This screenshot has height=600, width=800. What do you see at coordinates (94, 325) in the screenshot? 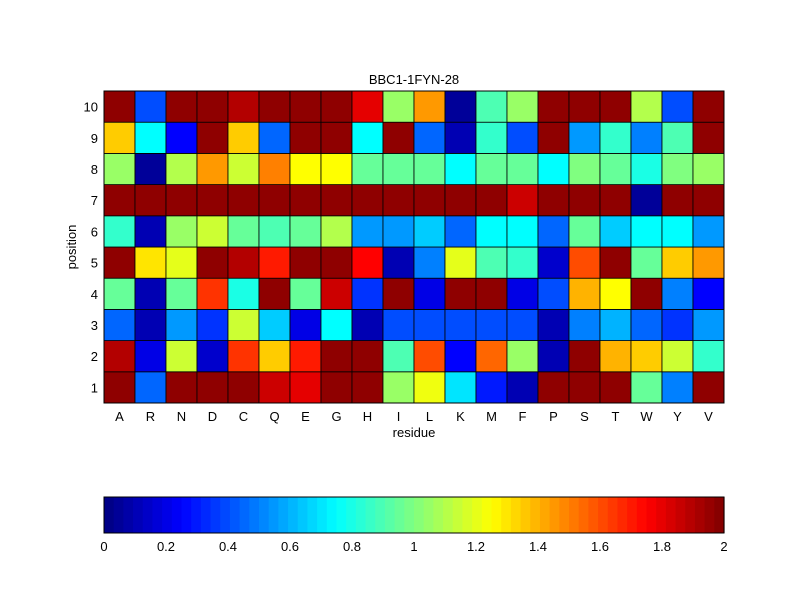
I see `y-tick-label: 3` at bounding box center [94, 325].